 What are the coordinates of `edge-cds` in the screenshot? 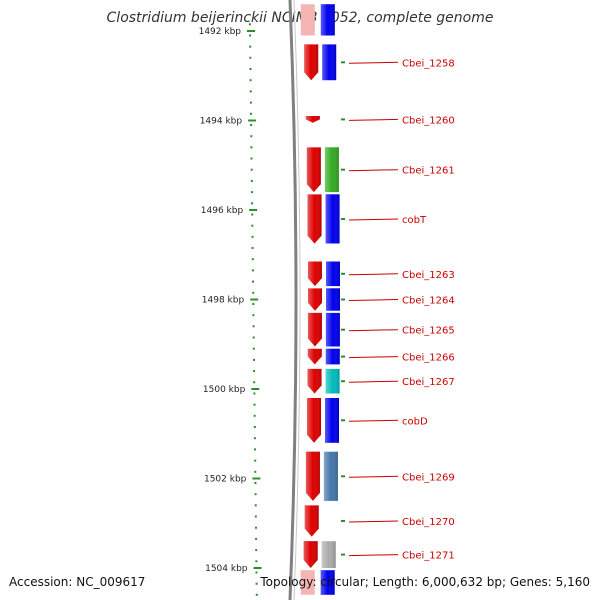 It's located at (307, 20).